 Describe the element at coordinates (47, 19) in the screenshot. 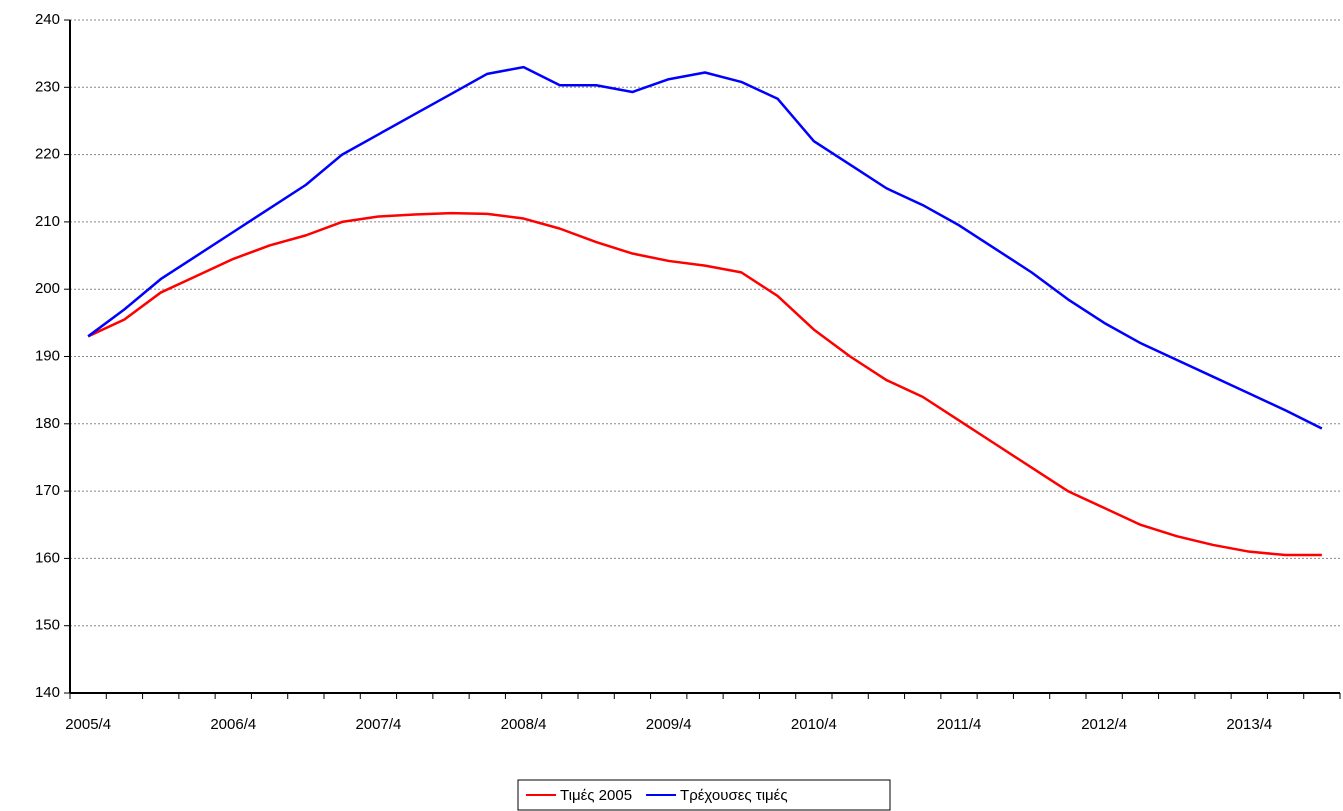

I see `y-tick-label: 240` at that location.